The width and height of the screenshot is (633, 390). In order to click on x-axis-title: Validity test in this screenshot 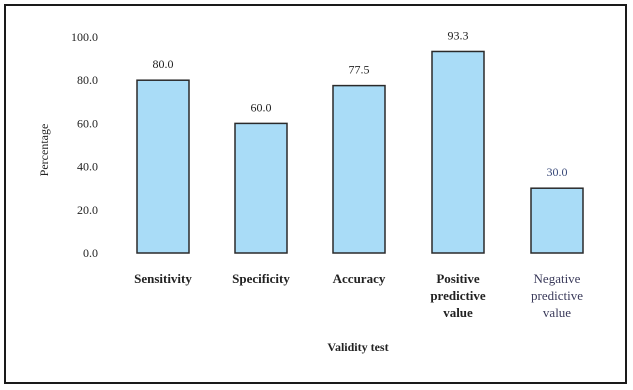, I will do `click(357, 347)`.